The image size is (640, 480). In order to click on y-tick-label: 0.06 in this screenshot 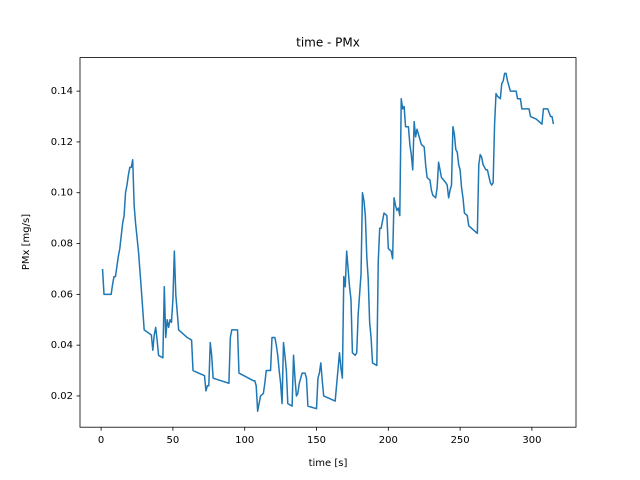, I will do `click(62, 294)`.